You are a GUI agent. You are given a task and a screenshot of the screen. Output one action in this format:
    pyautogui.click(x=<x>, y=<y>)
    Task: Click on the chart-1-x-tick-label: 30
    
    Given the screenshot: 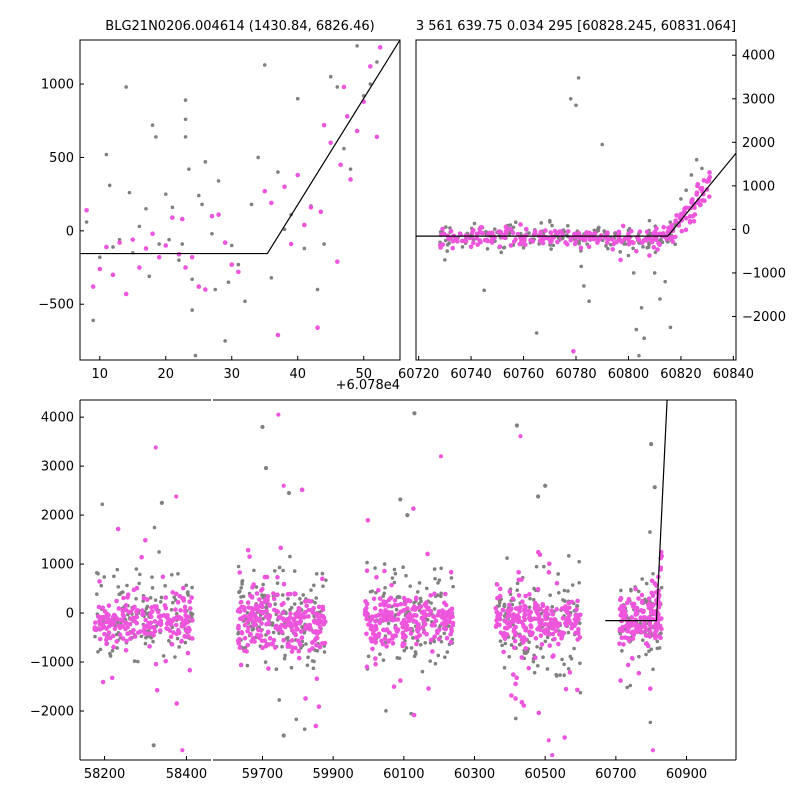 What is the action you would take?
    pyautogui.click(x=231, y=374)
    